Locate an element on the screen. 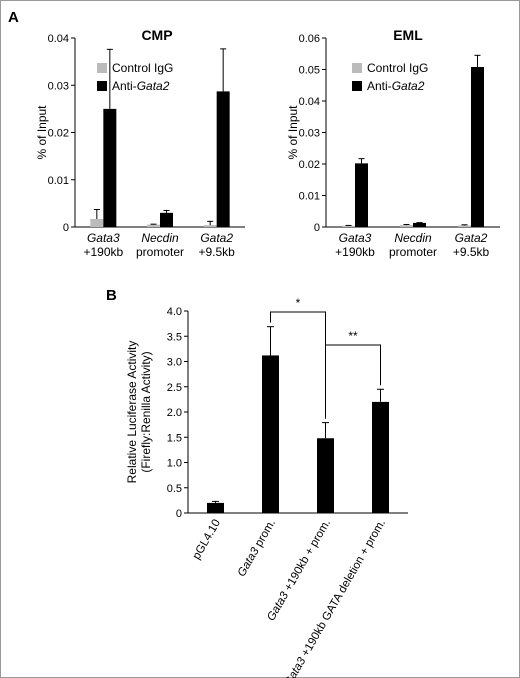 The width and height of the screenshot is (520, 678). y-tick-label: 2.0 is located at coordinates (174, 413).